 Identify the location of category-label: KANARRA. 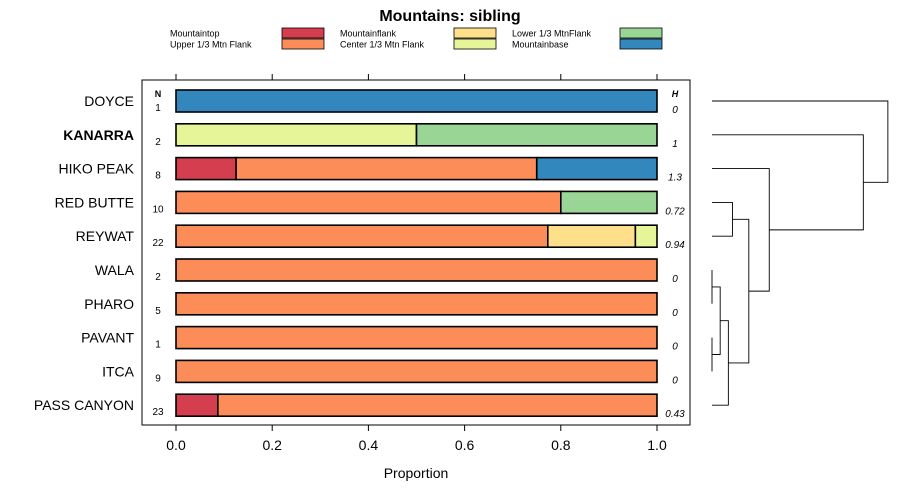
(98, 135).